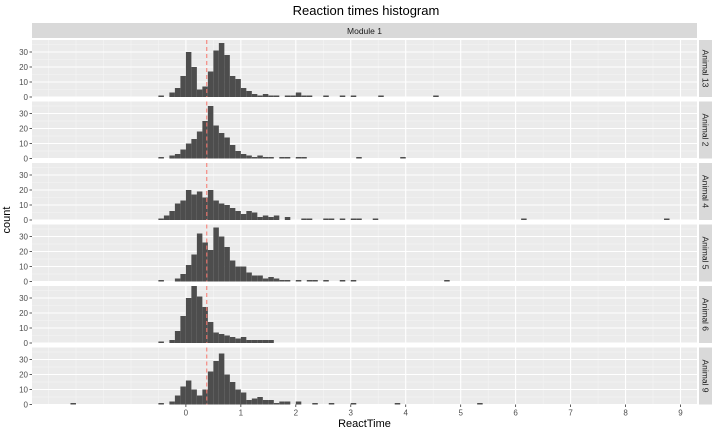  I want to click on facet-panel: 0 10 20 30 Animal 9, so click(365, 378).